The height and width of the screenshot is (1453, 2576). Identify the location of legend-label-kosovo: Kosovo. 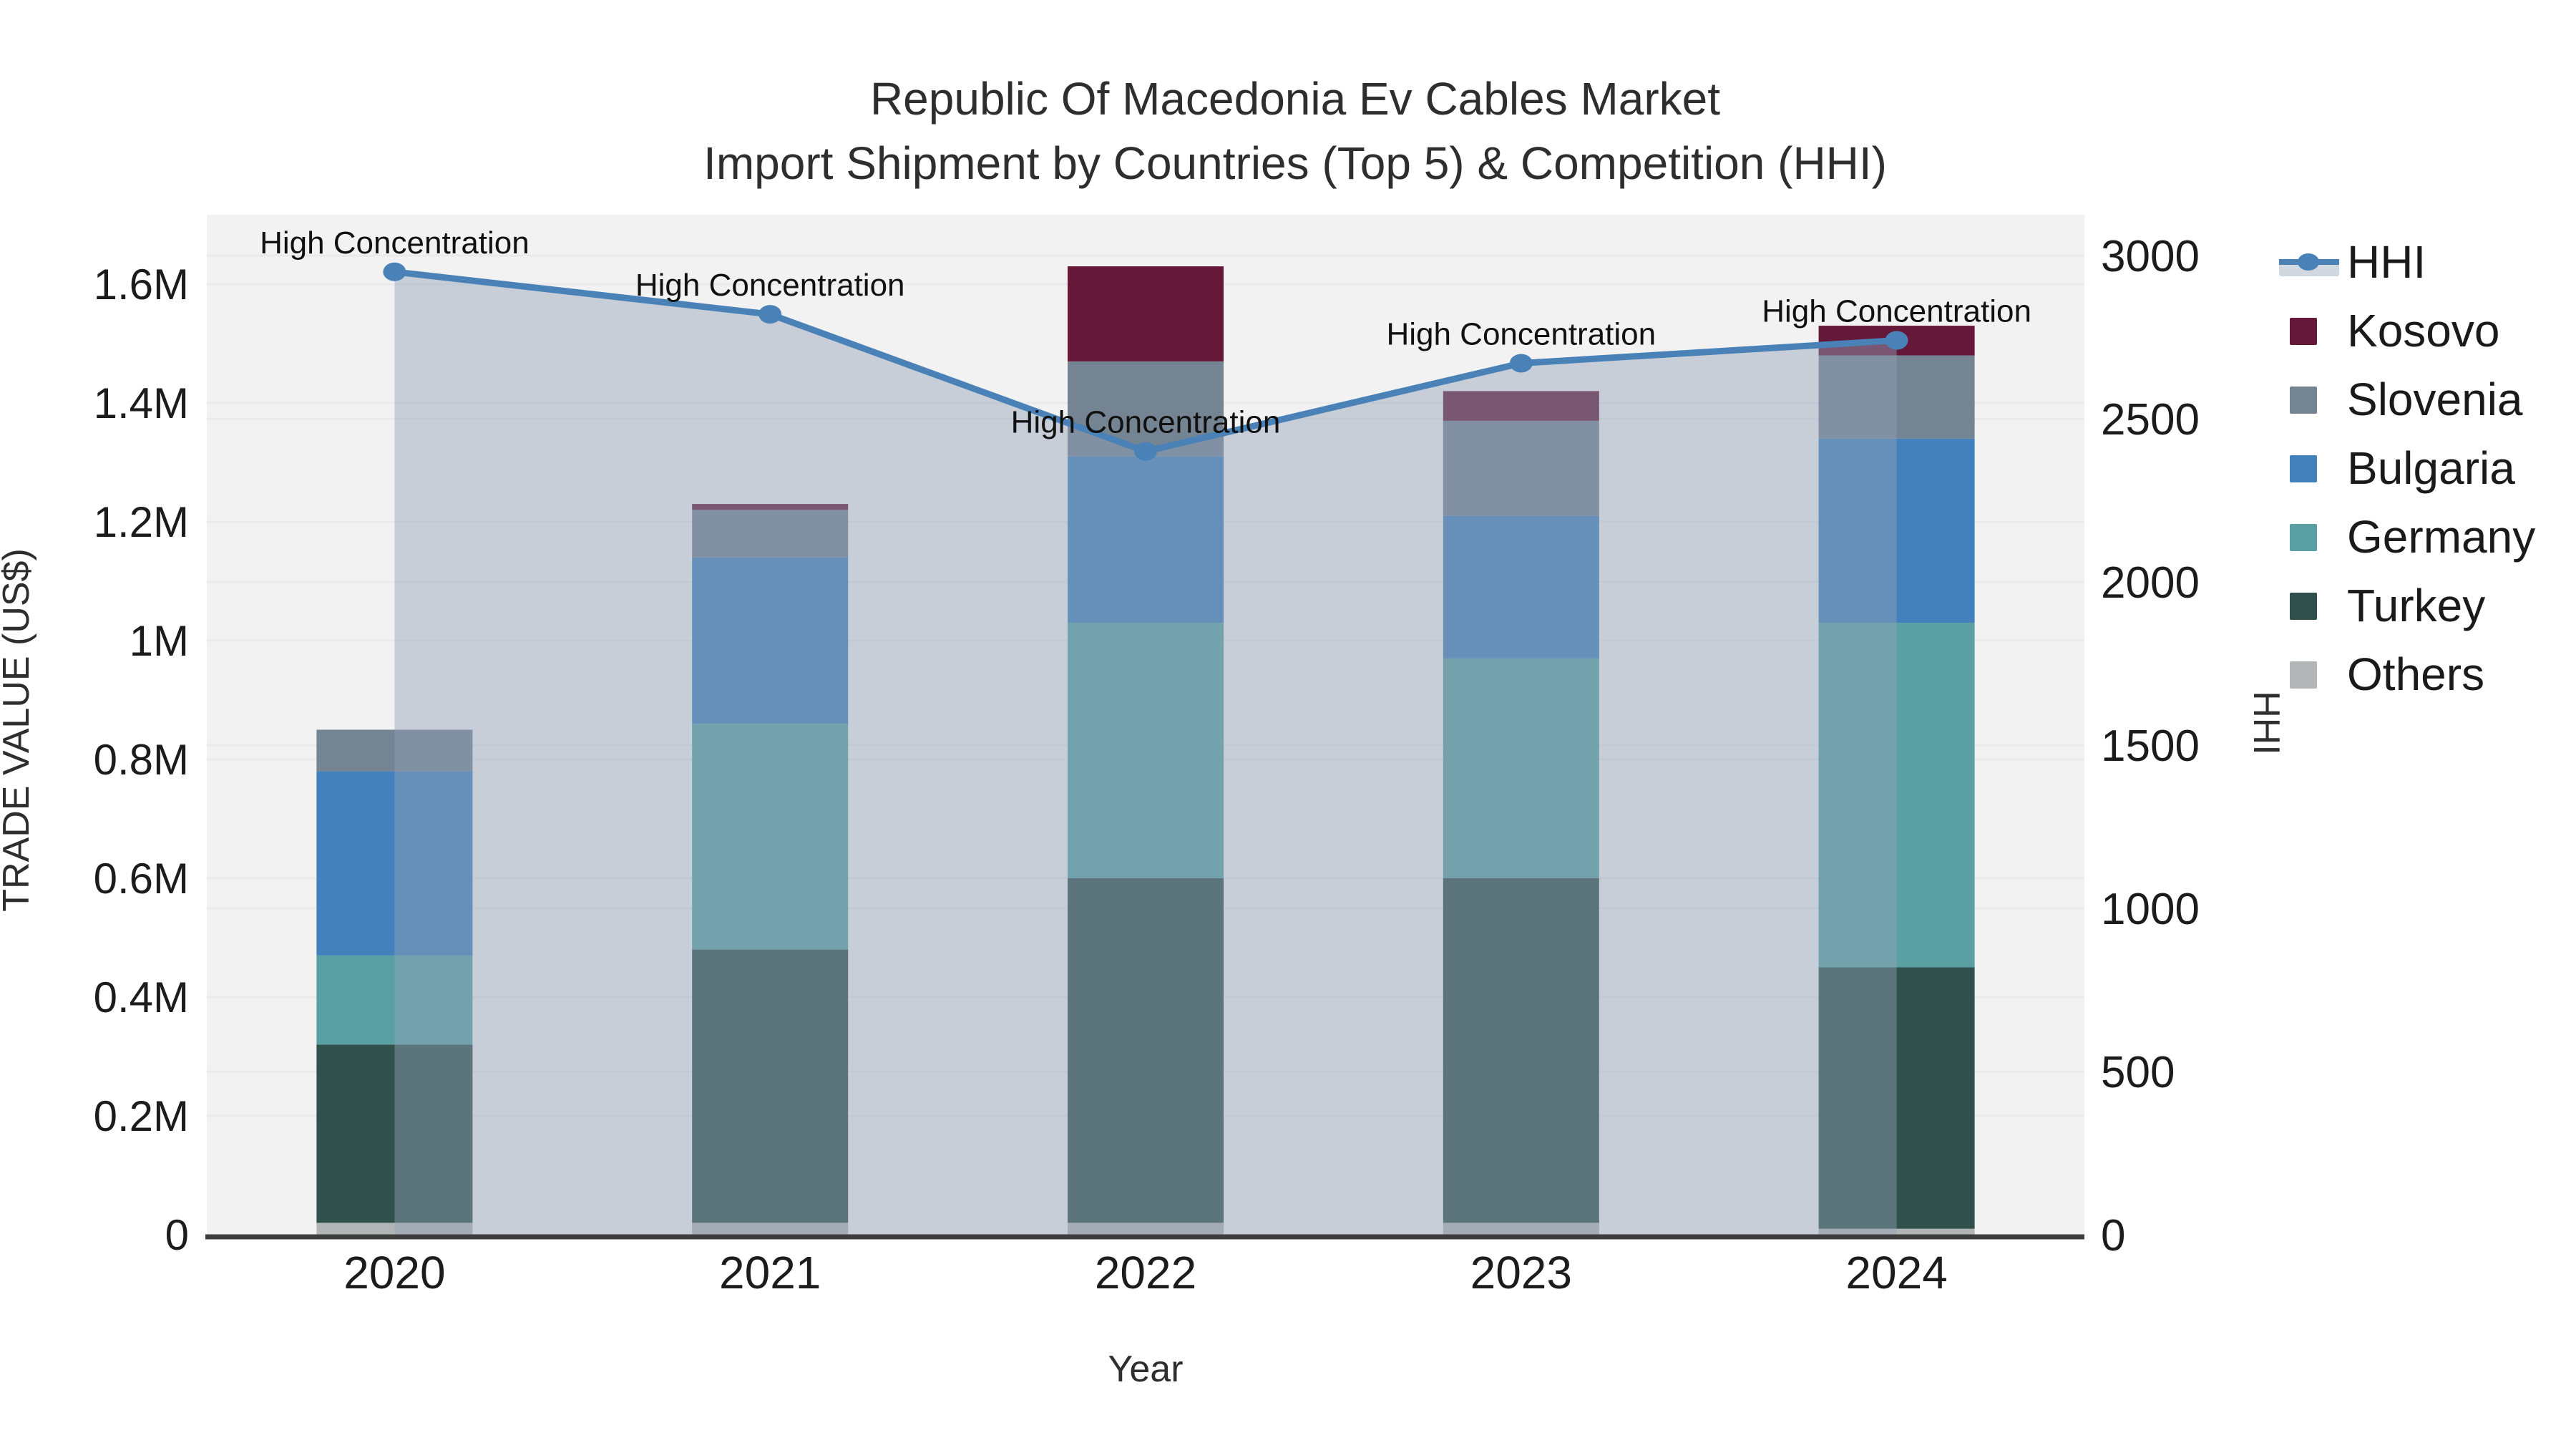
(2423, 330).